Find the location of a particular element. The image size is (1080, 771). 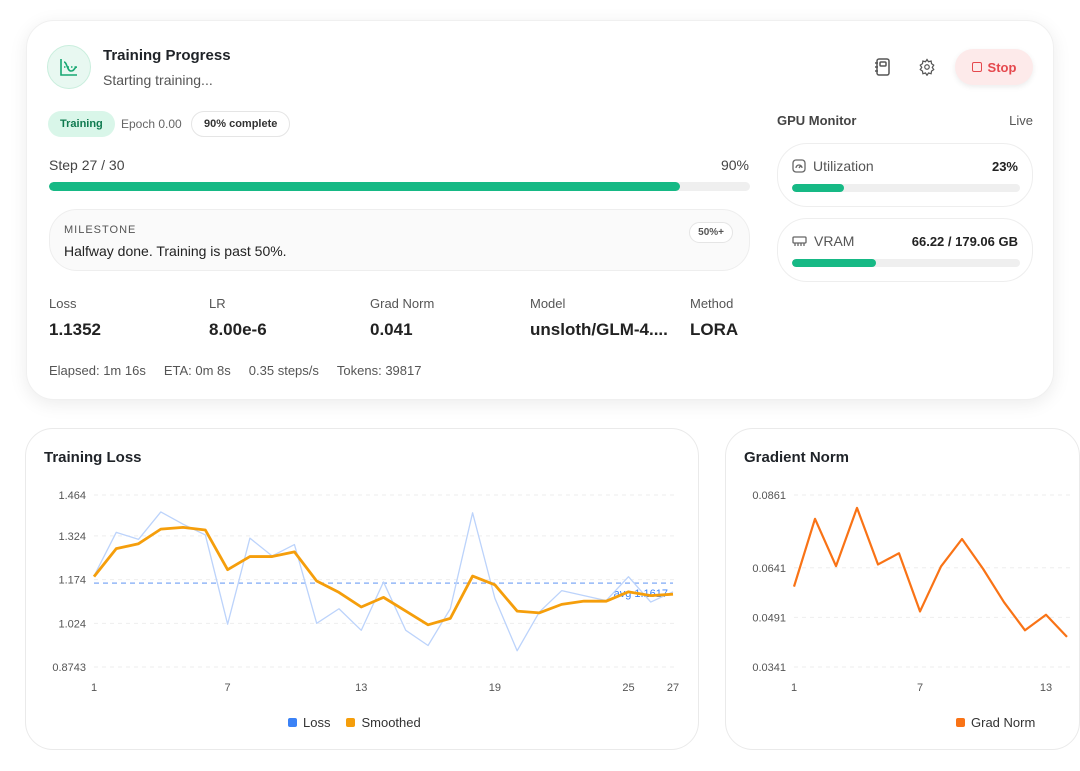

x-tick-label: 27 is located at coordinates (673, 688).